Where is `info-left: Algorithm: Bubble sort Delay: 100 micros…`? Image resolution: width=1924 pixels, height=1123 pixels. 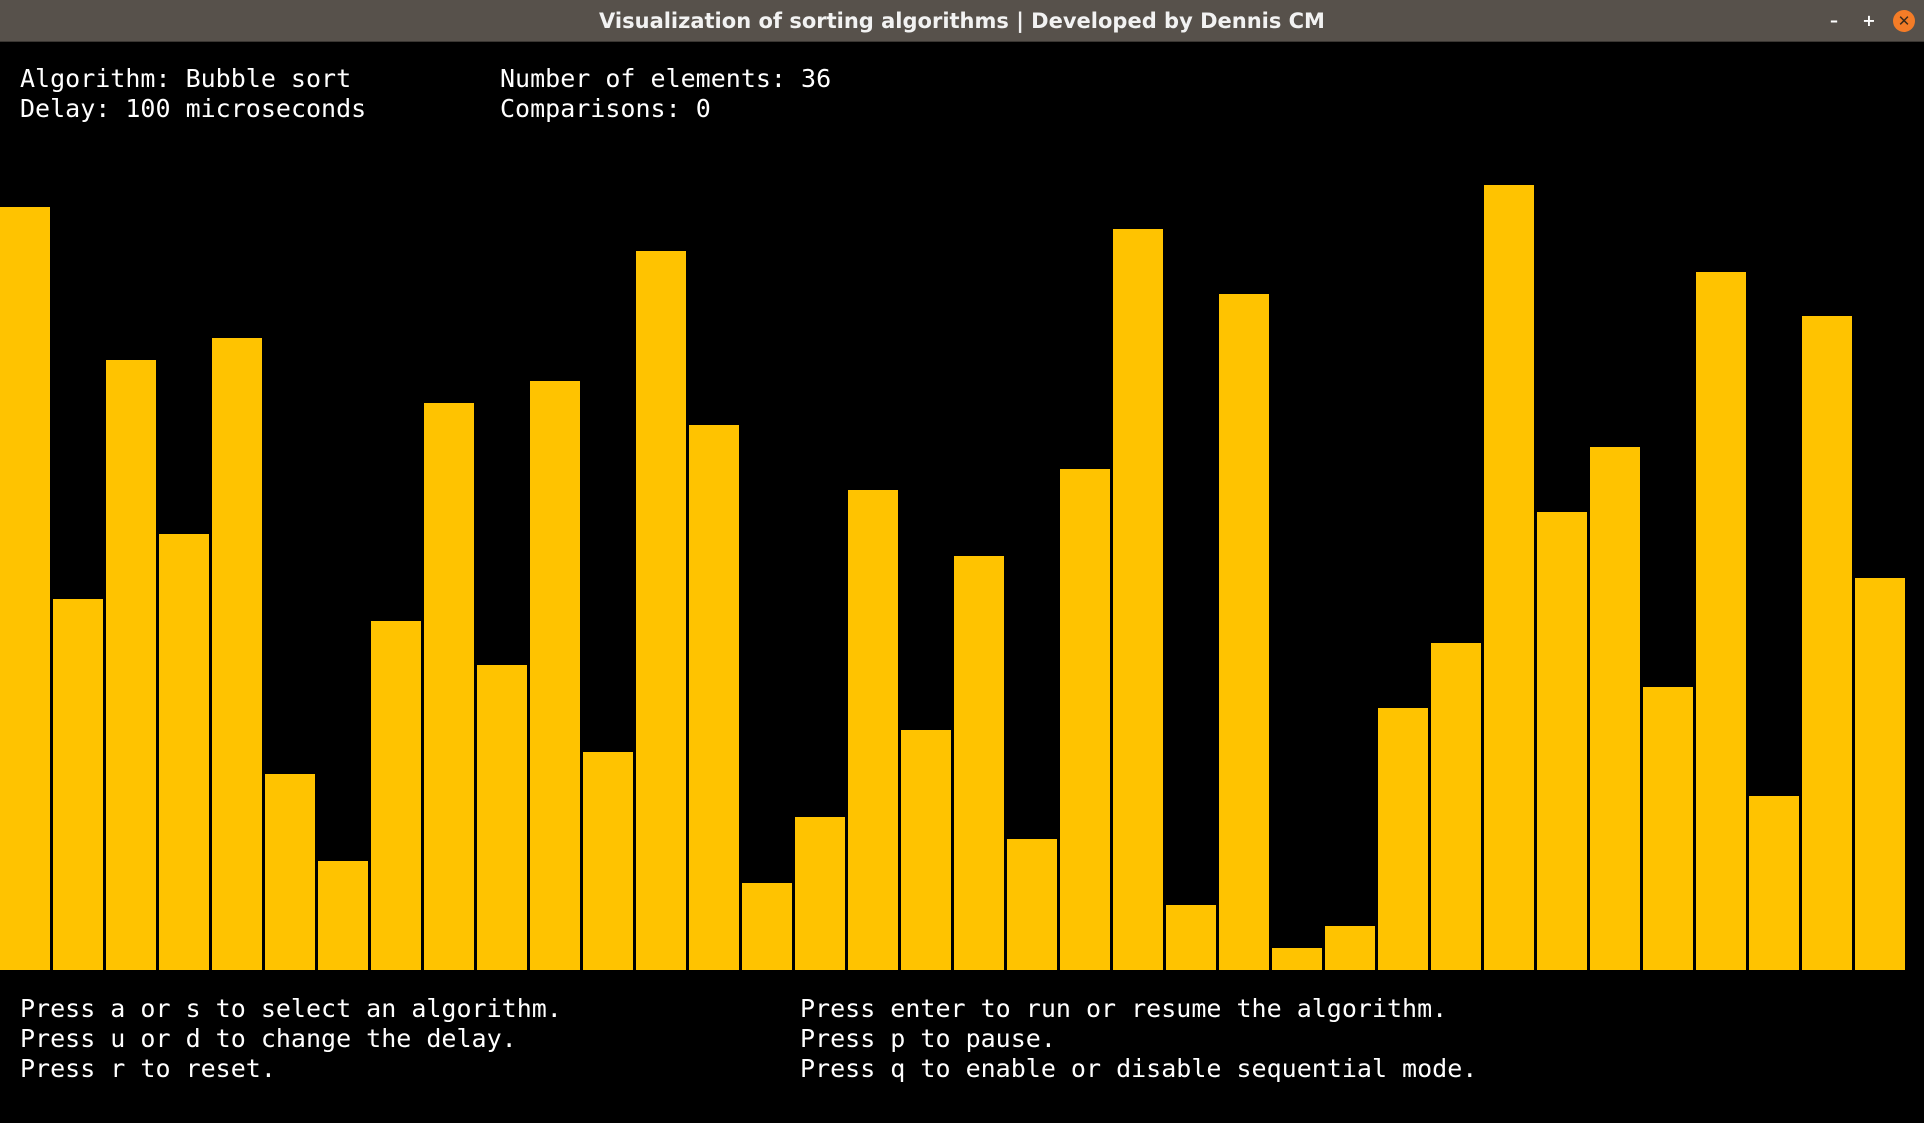 info-left: Algorithm: Bubble sort Delay: 100 micros… is located at coordinates (193, 94).